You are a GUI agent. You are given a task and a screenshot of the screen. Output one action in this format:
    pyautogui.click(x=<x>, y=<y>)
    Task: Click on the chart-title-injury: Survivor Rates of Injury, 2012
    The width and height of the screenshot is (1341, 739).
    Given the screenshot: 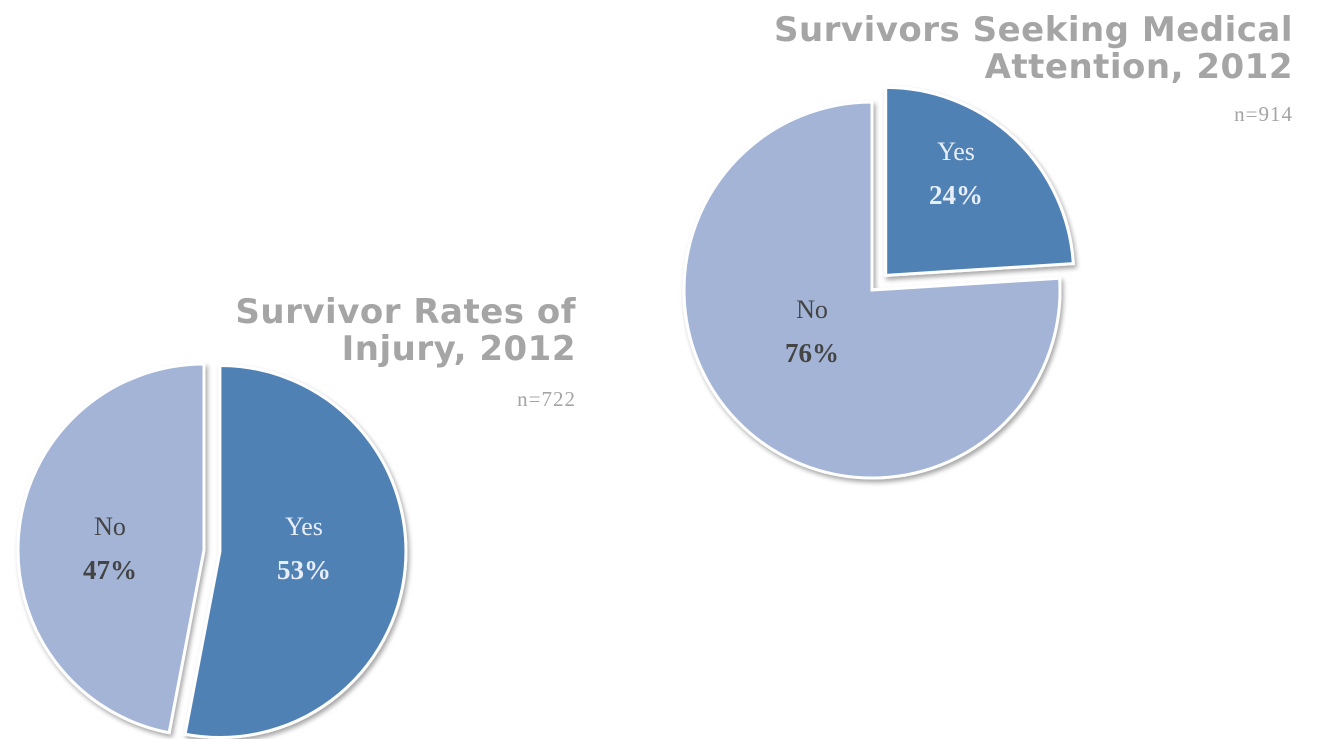 What is the action you would take?
    pyautogui.click(x=405, y=330)
    